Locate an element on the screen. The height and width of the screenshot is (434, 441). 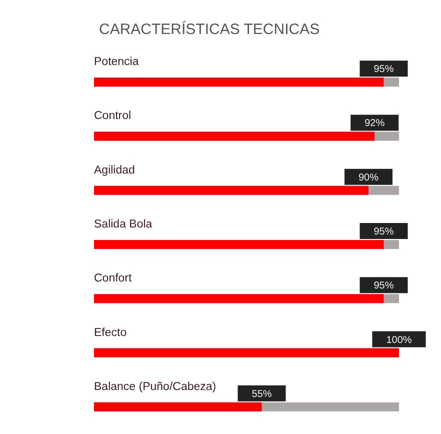
y-tick-label: Efecto is located at coordinates (110, 332).